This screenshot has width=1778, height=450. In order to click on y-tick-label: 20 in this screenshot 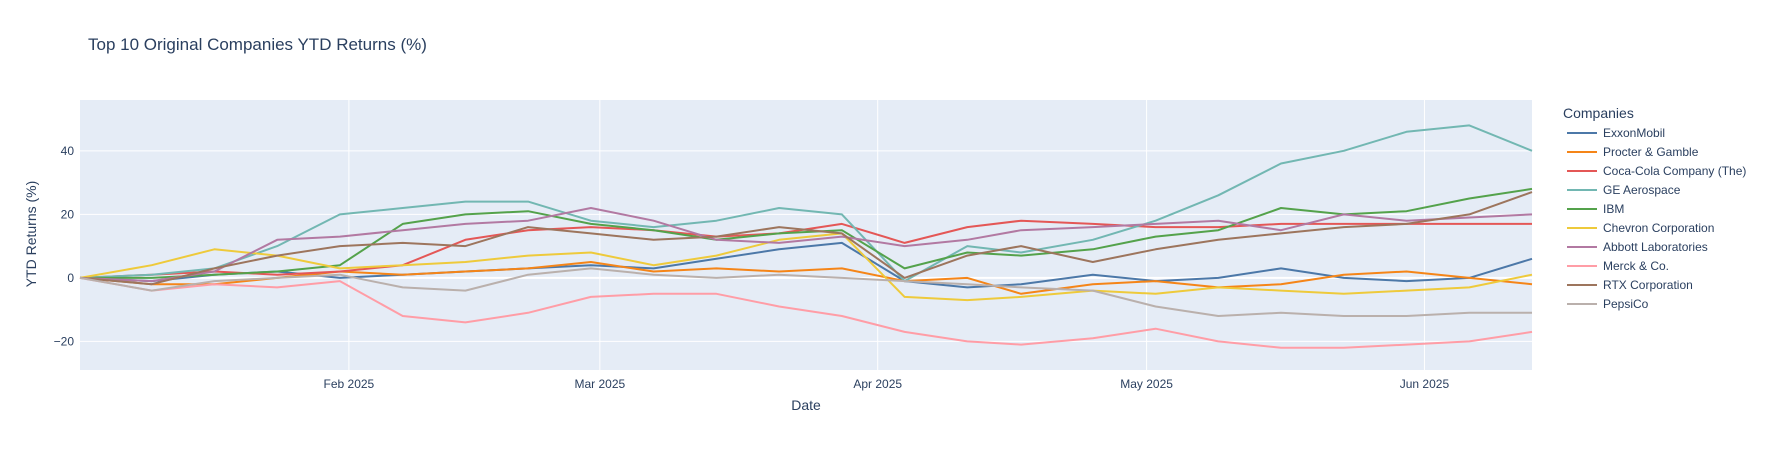, I will do `click(68, 214)`.